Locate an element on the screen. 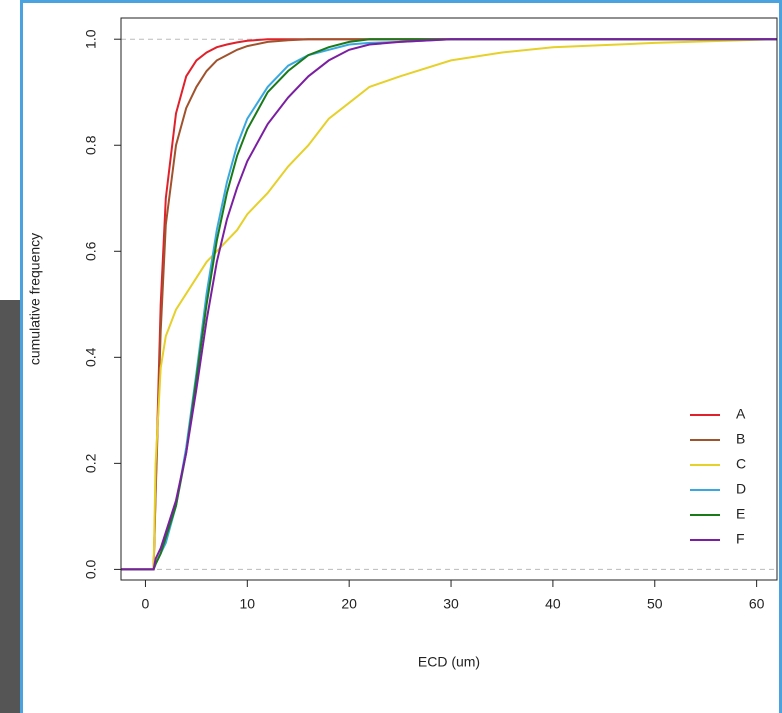 The image size is (782, 713). x-tick-label: 0 is located at coordinates (146, 604).